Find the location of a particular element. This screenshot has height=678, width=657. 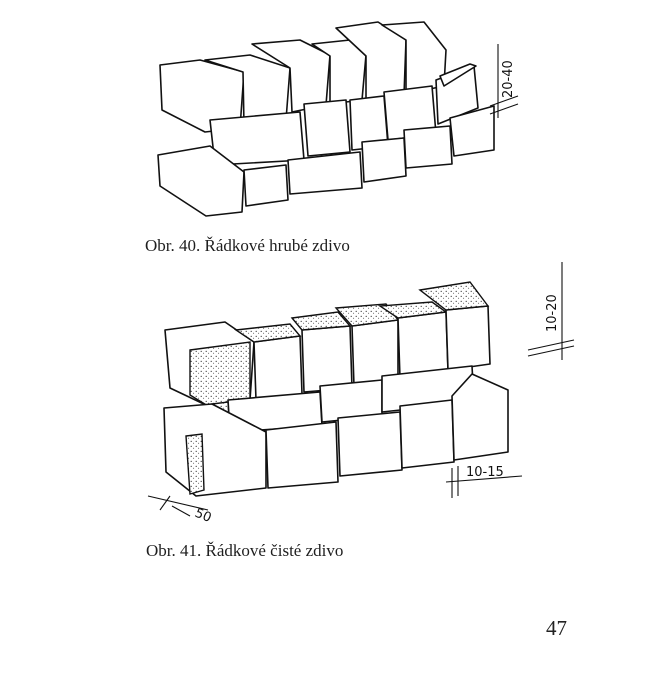

dimension-label-10-15: 10-15 is located at coordinates (485, 472).